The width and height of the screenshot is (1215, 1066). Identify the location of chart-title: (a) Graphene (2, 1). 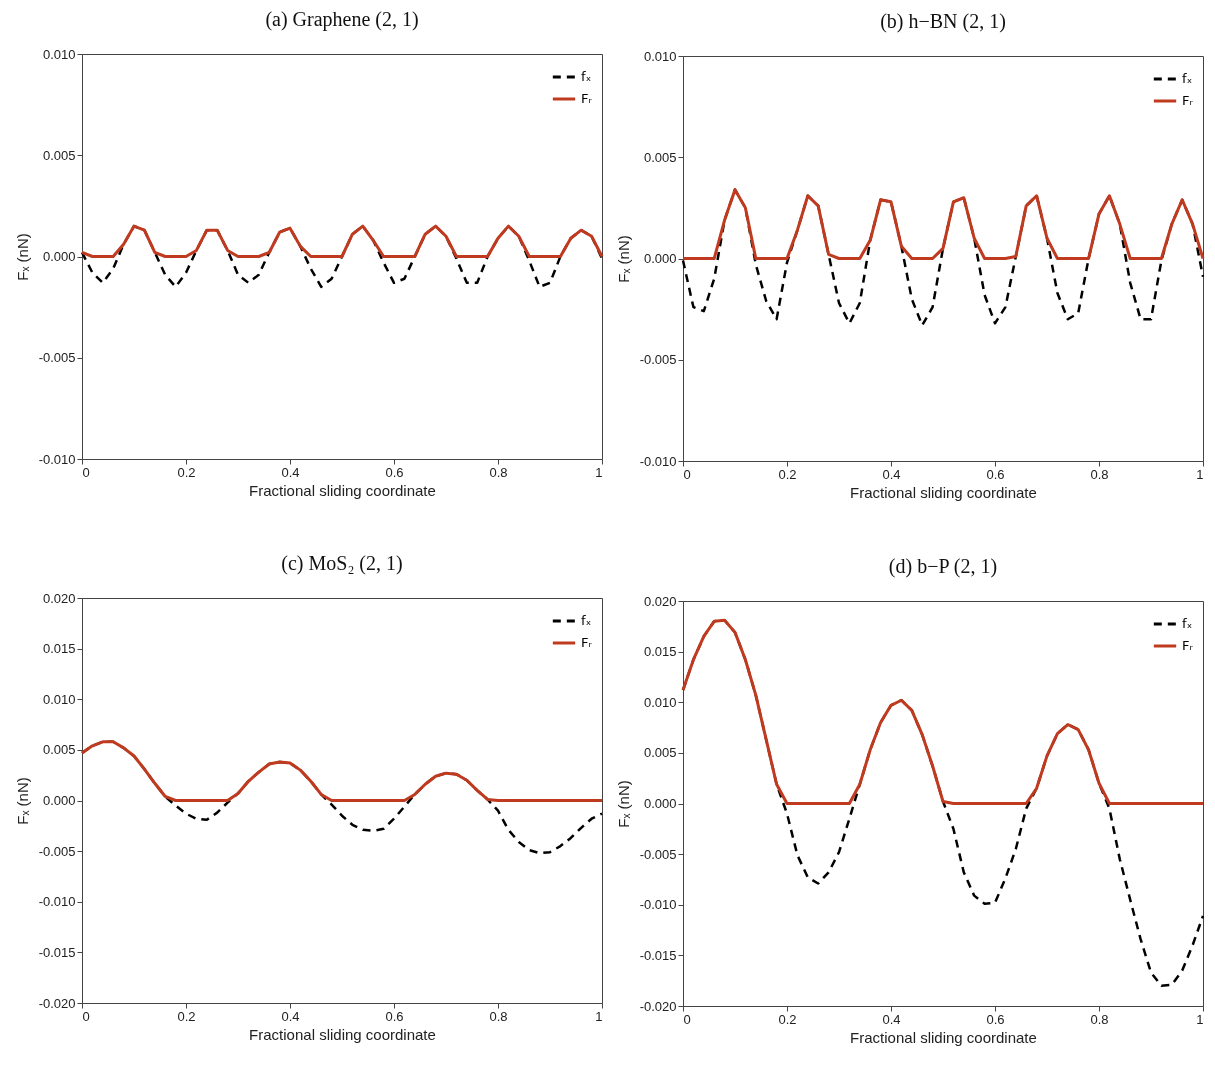
(342, 19).